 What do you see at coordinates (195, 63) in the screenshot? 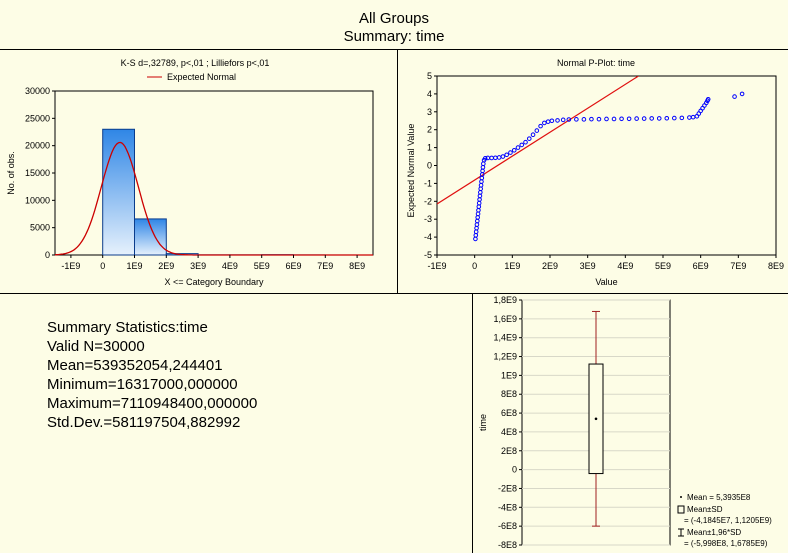
I see `histogram-title: K-S d=,32789, p<,01 ; Lilliefors p<,01` at bounding box center [195, 63].